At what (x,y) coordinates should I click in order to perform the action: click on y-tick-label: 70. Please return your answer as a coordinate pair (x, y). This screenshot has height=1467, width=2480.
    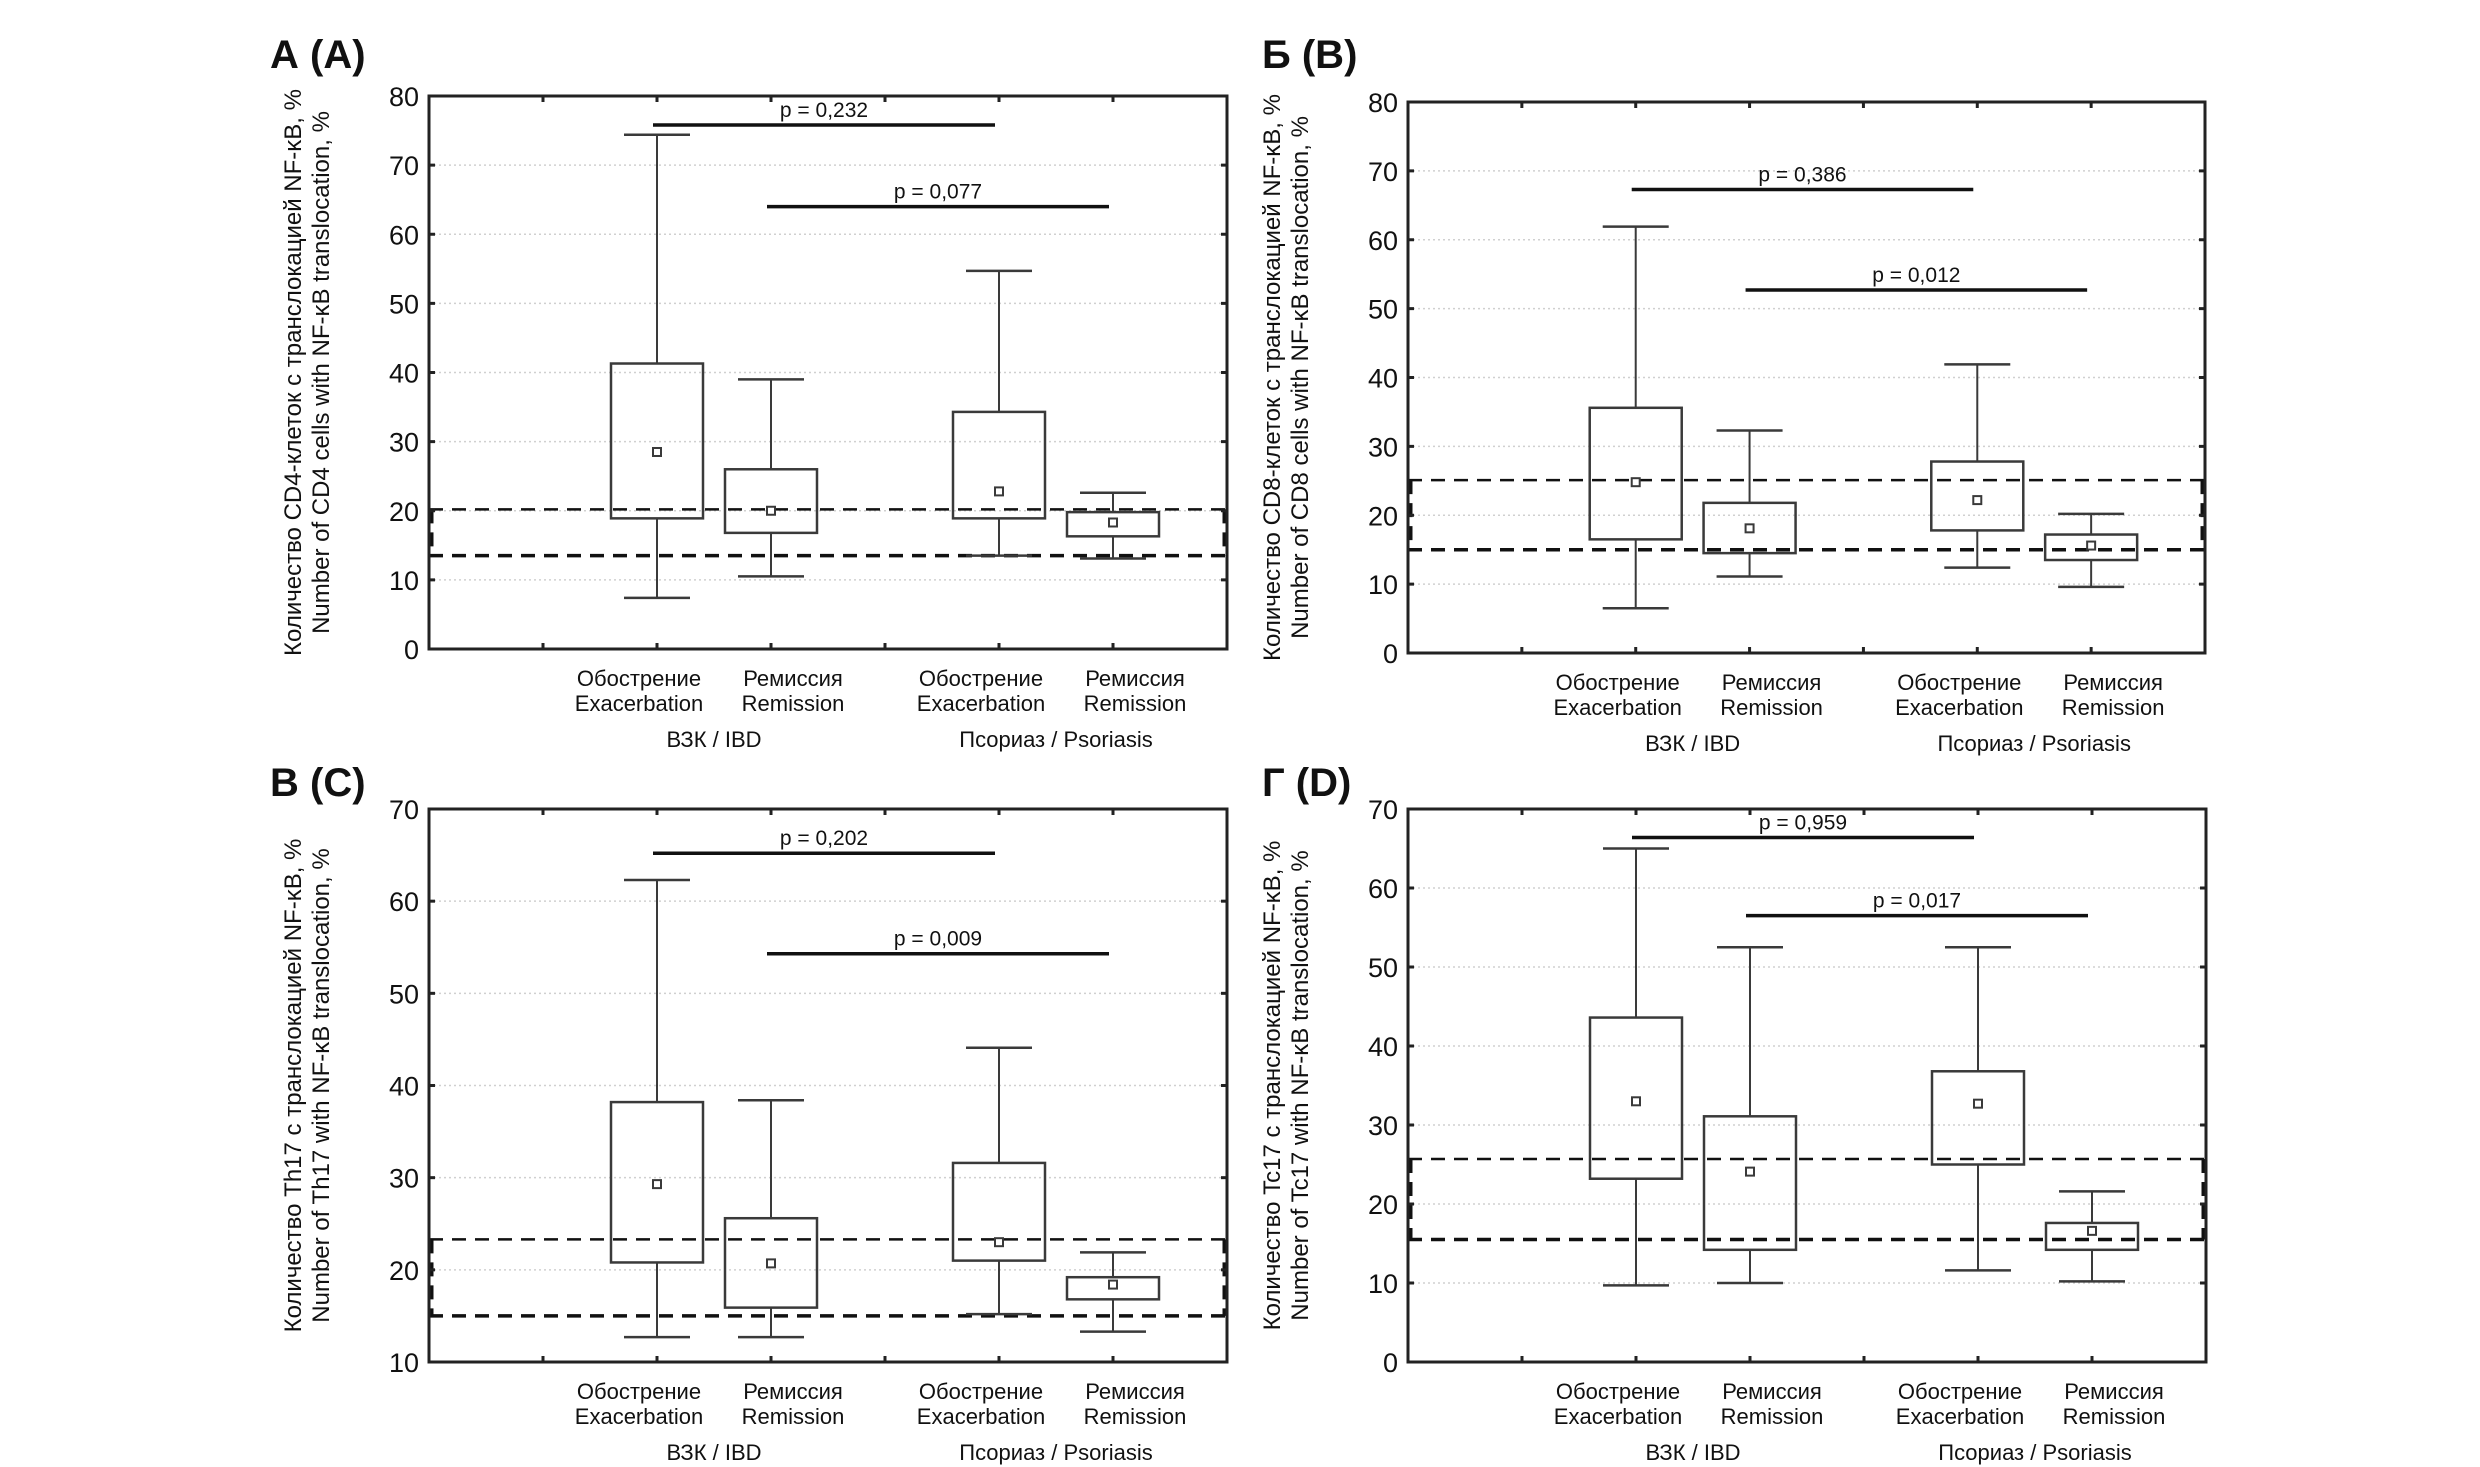
    Looking at the image, I should click on (404, 810).